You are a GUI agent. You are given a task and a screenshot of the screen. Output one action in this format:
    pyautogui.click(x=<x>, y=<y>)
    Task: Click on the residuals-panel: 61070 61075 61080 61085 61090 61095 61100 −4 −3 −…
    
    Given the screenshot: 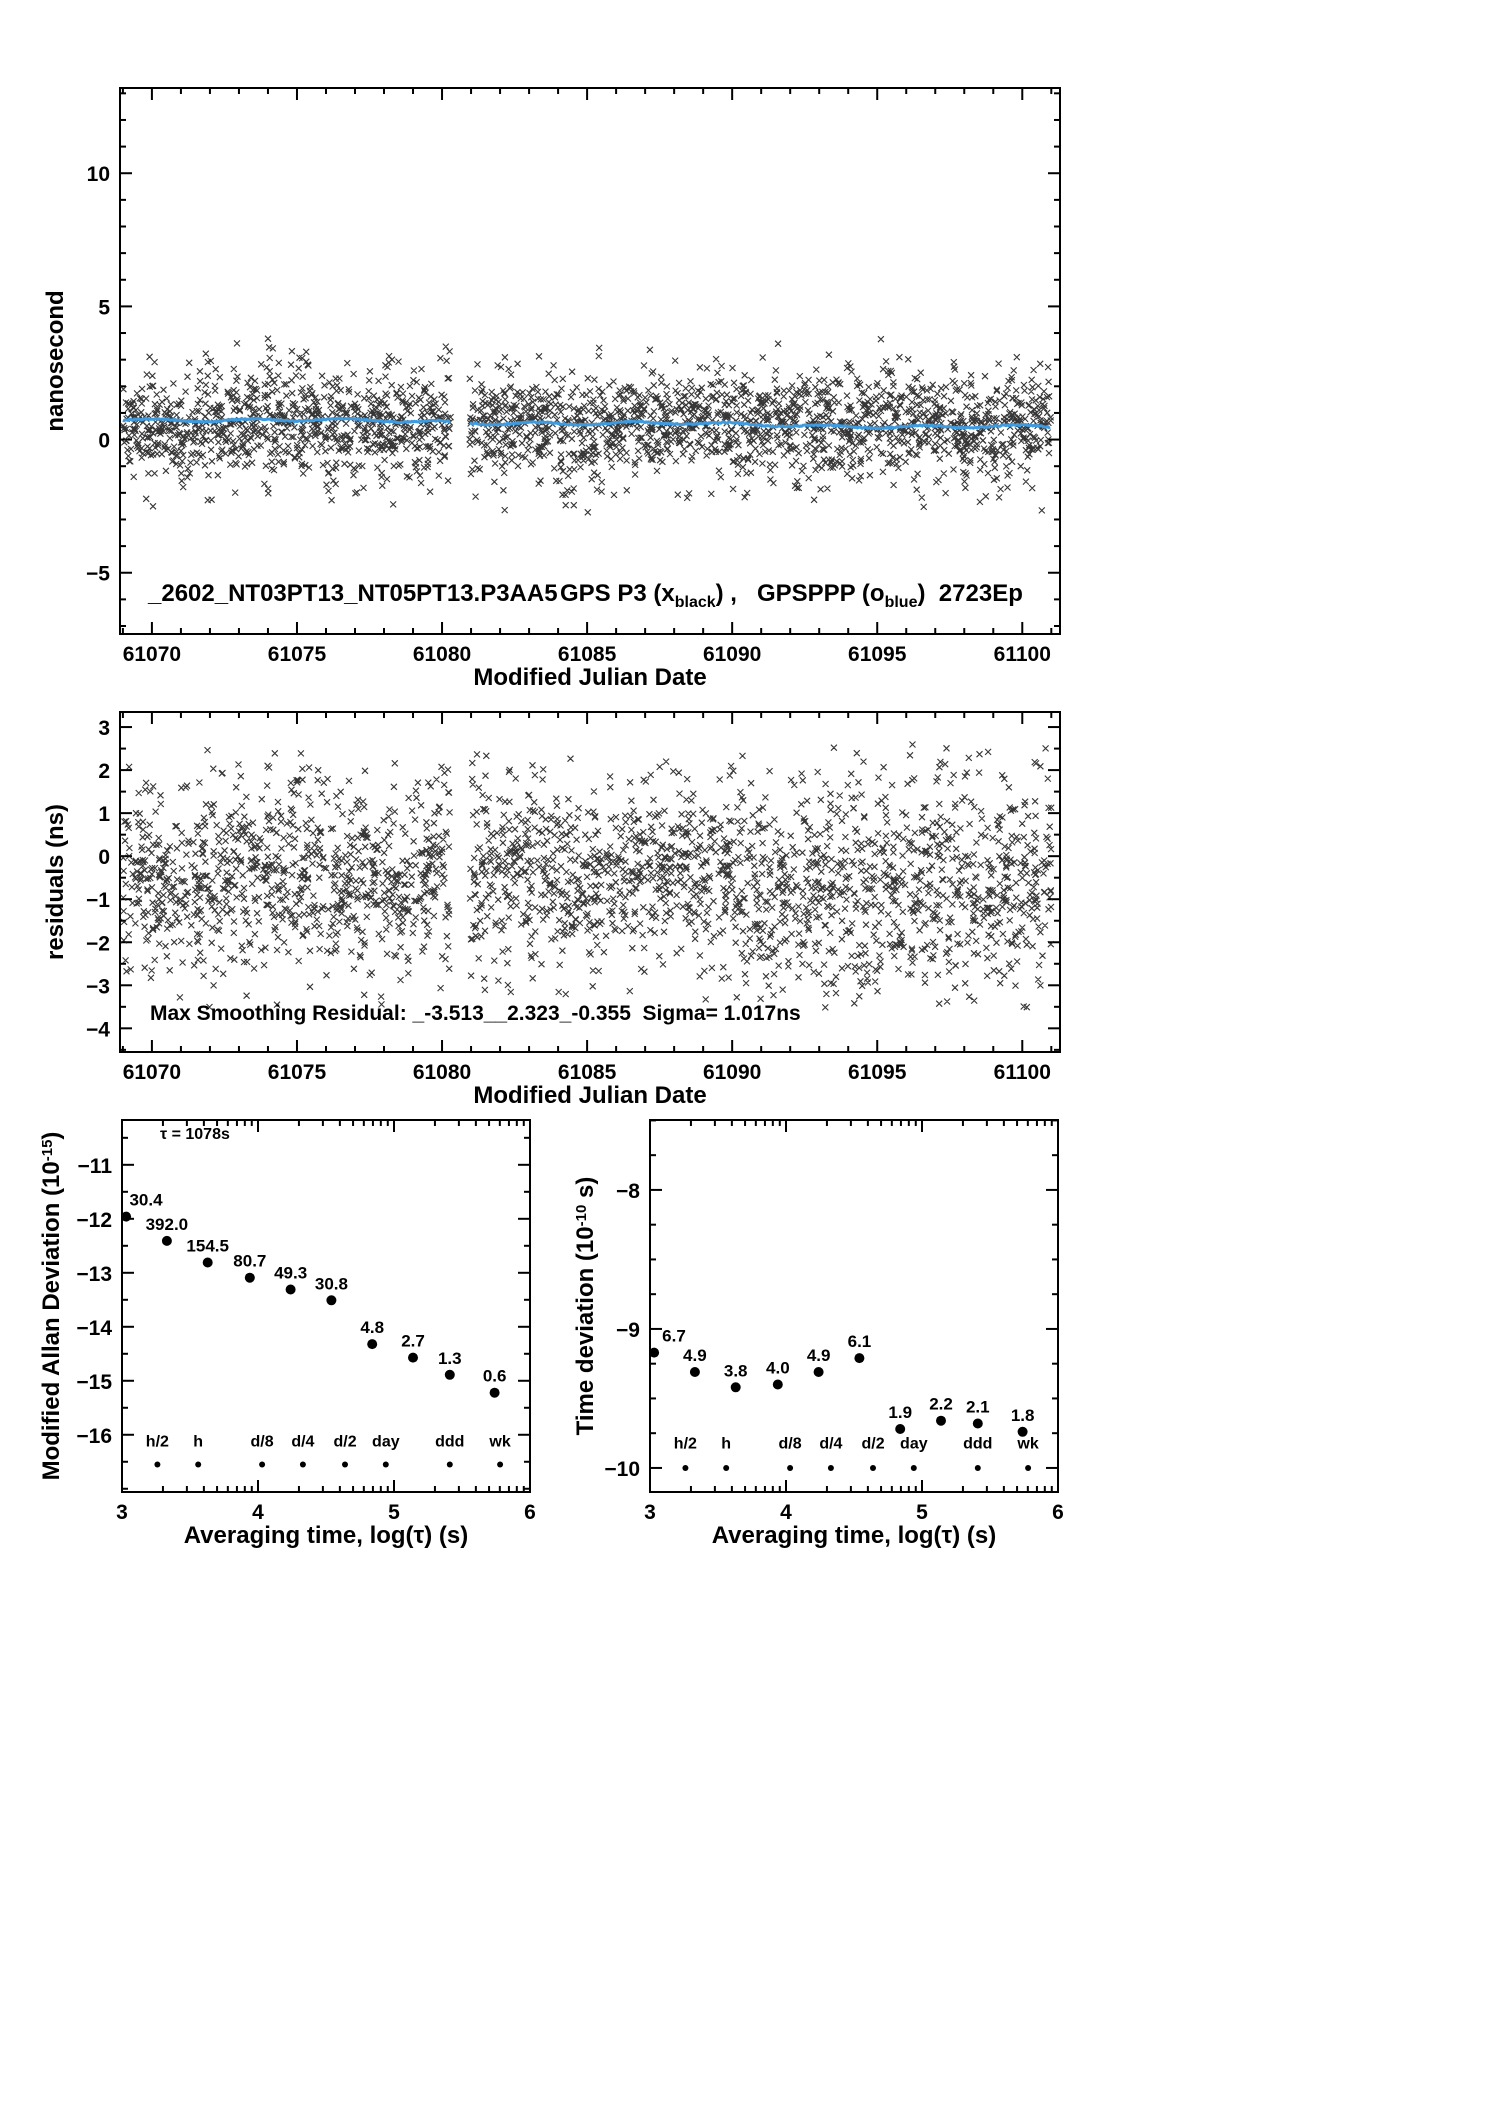 What is the action you would take?
    pyautogui.click(x=573, y=897)
    